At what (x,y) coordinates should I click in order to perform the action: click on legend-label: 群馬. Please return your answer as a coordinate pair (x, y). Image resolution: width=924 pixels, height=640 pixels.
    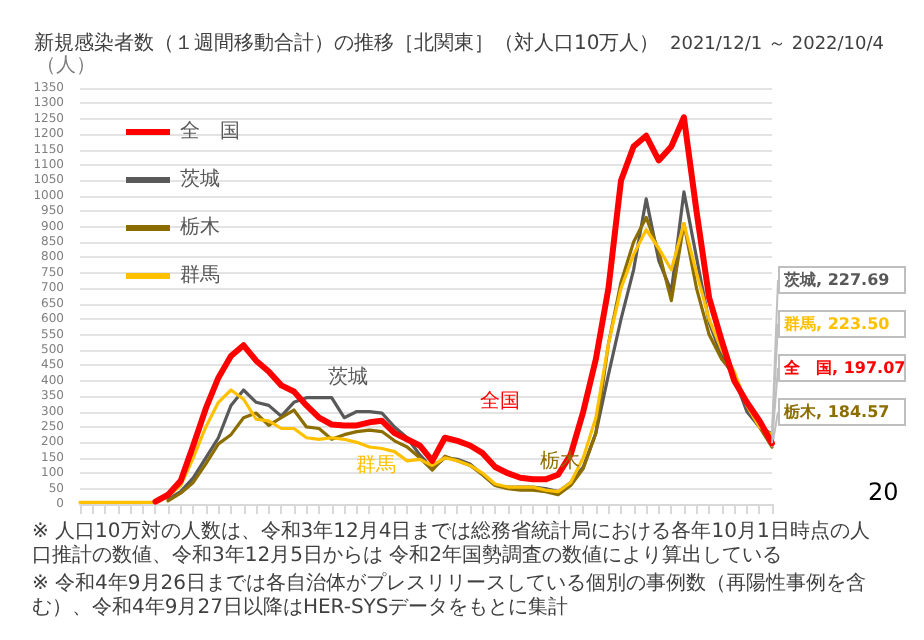
    Looking at the image, I should click on (200, 275).